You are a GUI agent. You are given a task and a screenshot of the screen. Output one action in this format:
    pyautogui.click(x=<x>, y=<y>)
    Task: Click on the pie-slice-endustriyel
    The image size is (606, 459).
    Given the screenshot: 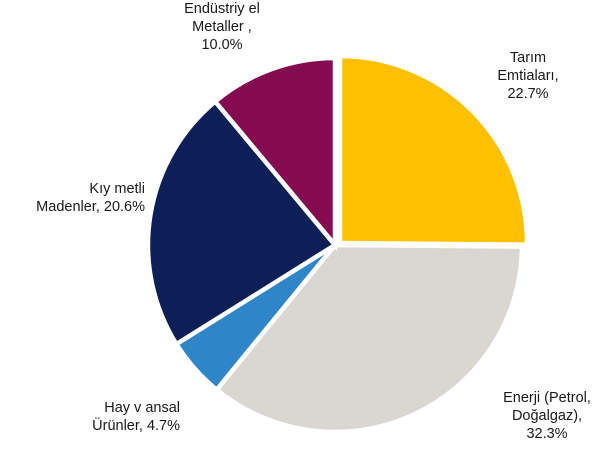 What is the action you would take?
    pyautogui.click(x=274, y=153)
    